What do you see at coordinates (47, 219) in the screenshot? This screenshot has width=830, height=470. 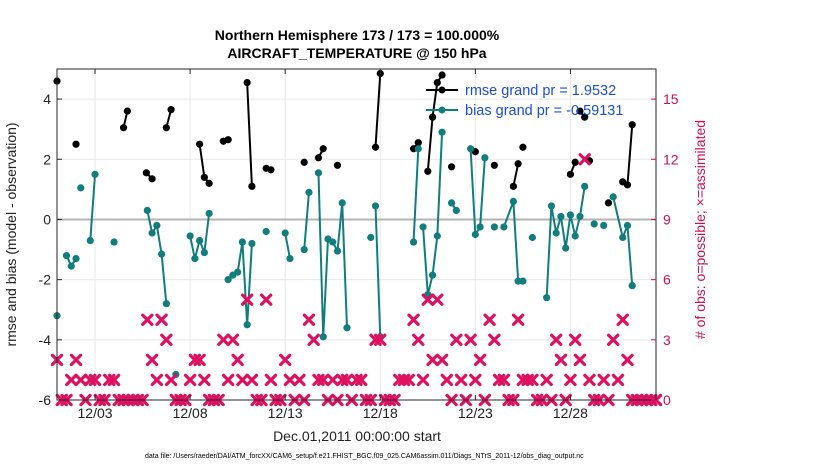 I see `y-tick-label: 0` at bounding box center [47, 219].